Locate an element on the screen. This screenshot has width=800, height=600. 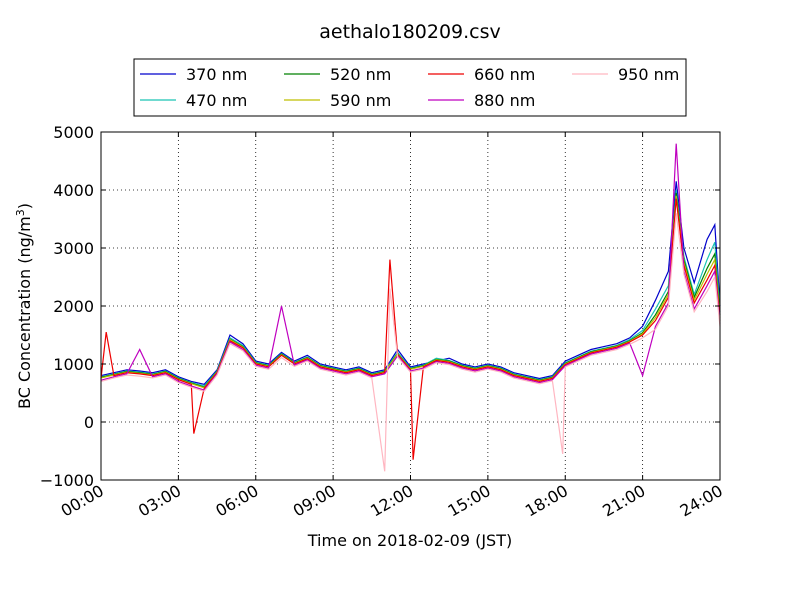
y-tick-label: 2000 is located at coordinates (73, 306).